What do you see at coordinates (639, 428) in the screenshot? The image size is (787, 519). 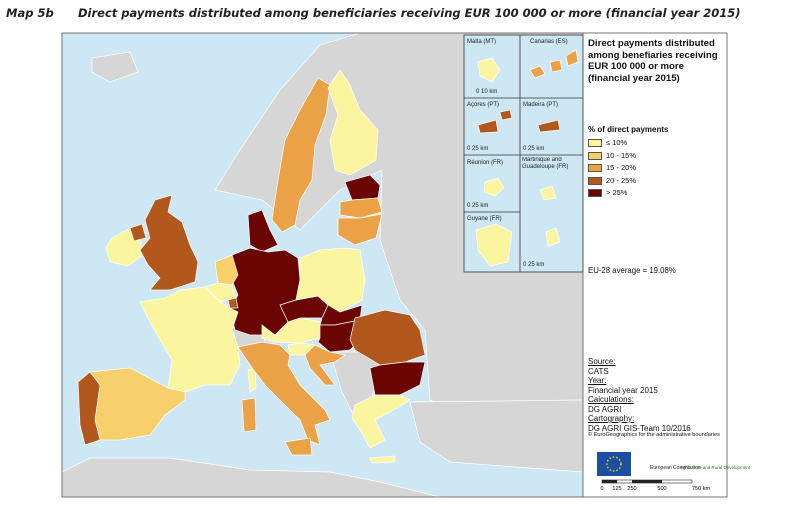 I see `source-text: DG AGRI GIS-Team 10/2016` at bounding box center [639, 428].